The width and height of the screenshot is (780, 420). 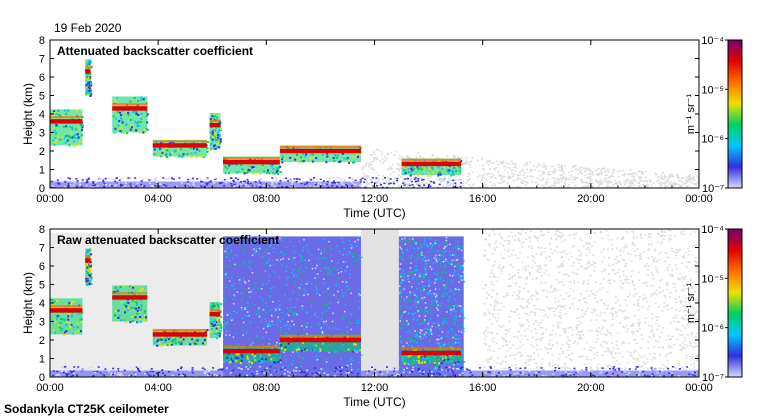 What do you see at coordinates (168, 240) in the screenshot?
I see `panel-title: Raw attenuated backscatter coefficient` at bounding box center [168, 240].